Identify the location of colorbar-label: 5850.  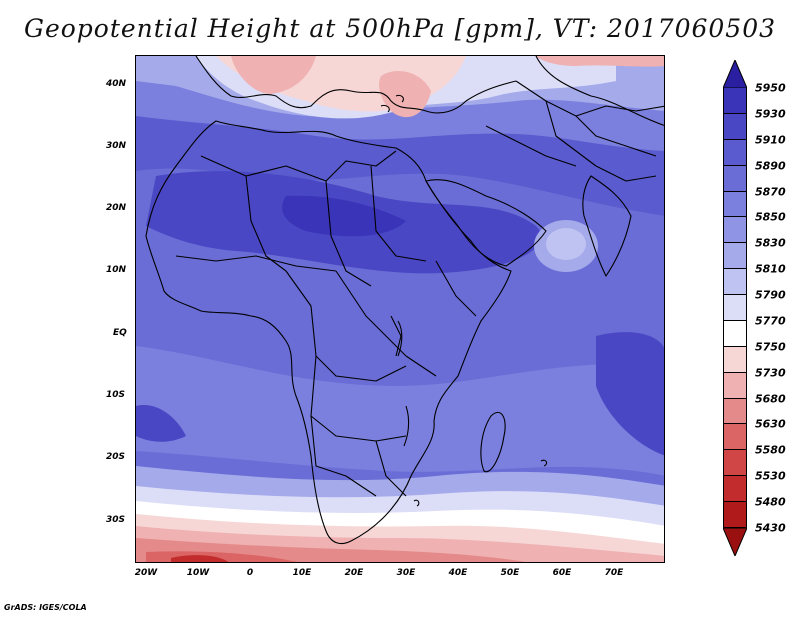
(770, 217).